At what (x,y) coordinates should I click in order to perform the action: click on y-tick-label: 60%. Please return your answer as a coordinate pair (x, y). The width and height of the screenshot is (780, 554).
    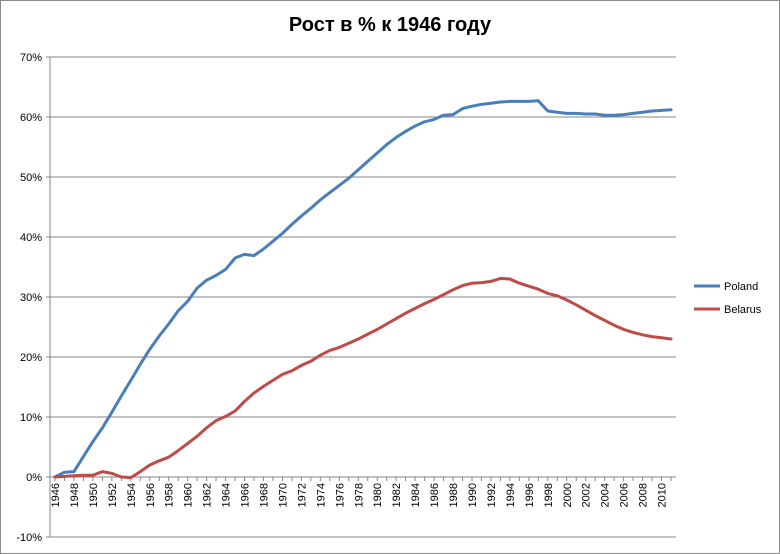
    Looking at the image, I should click on (31, 118).